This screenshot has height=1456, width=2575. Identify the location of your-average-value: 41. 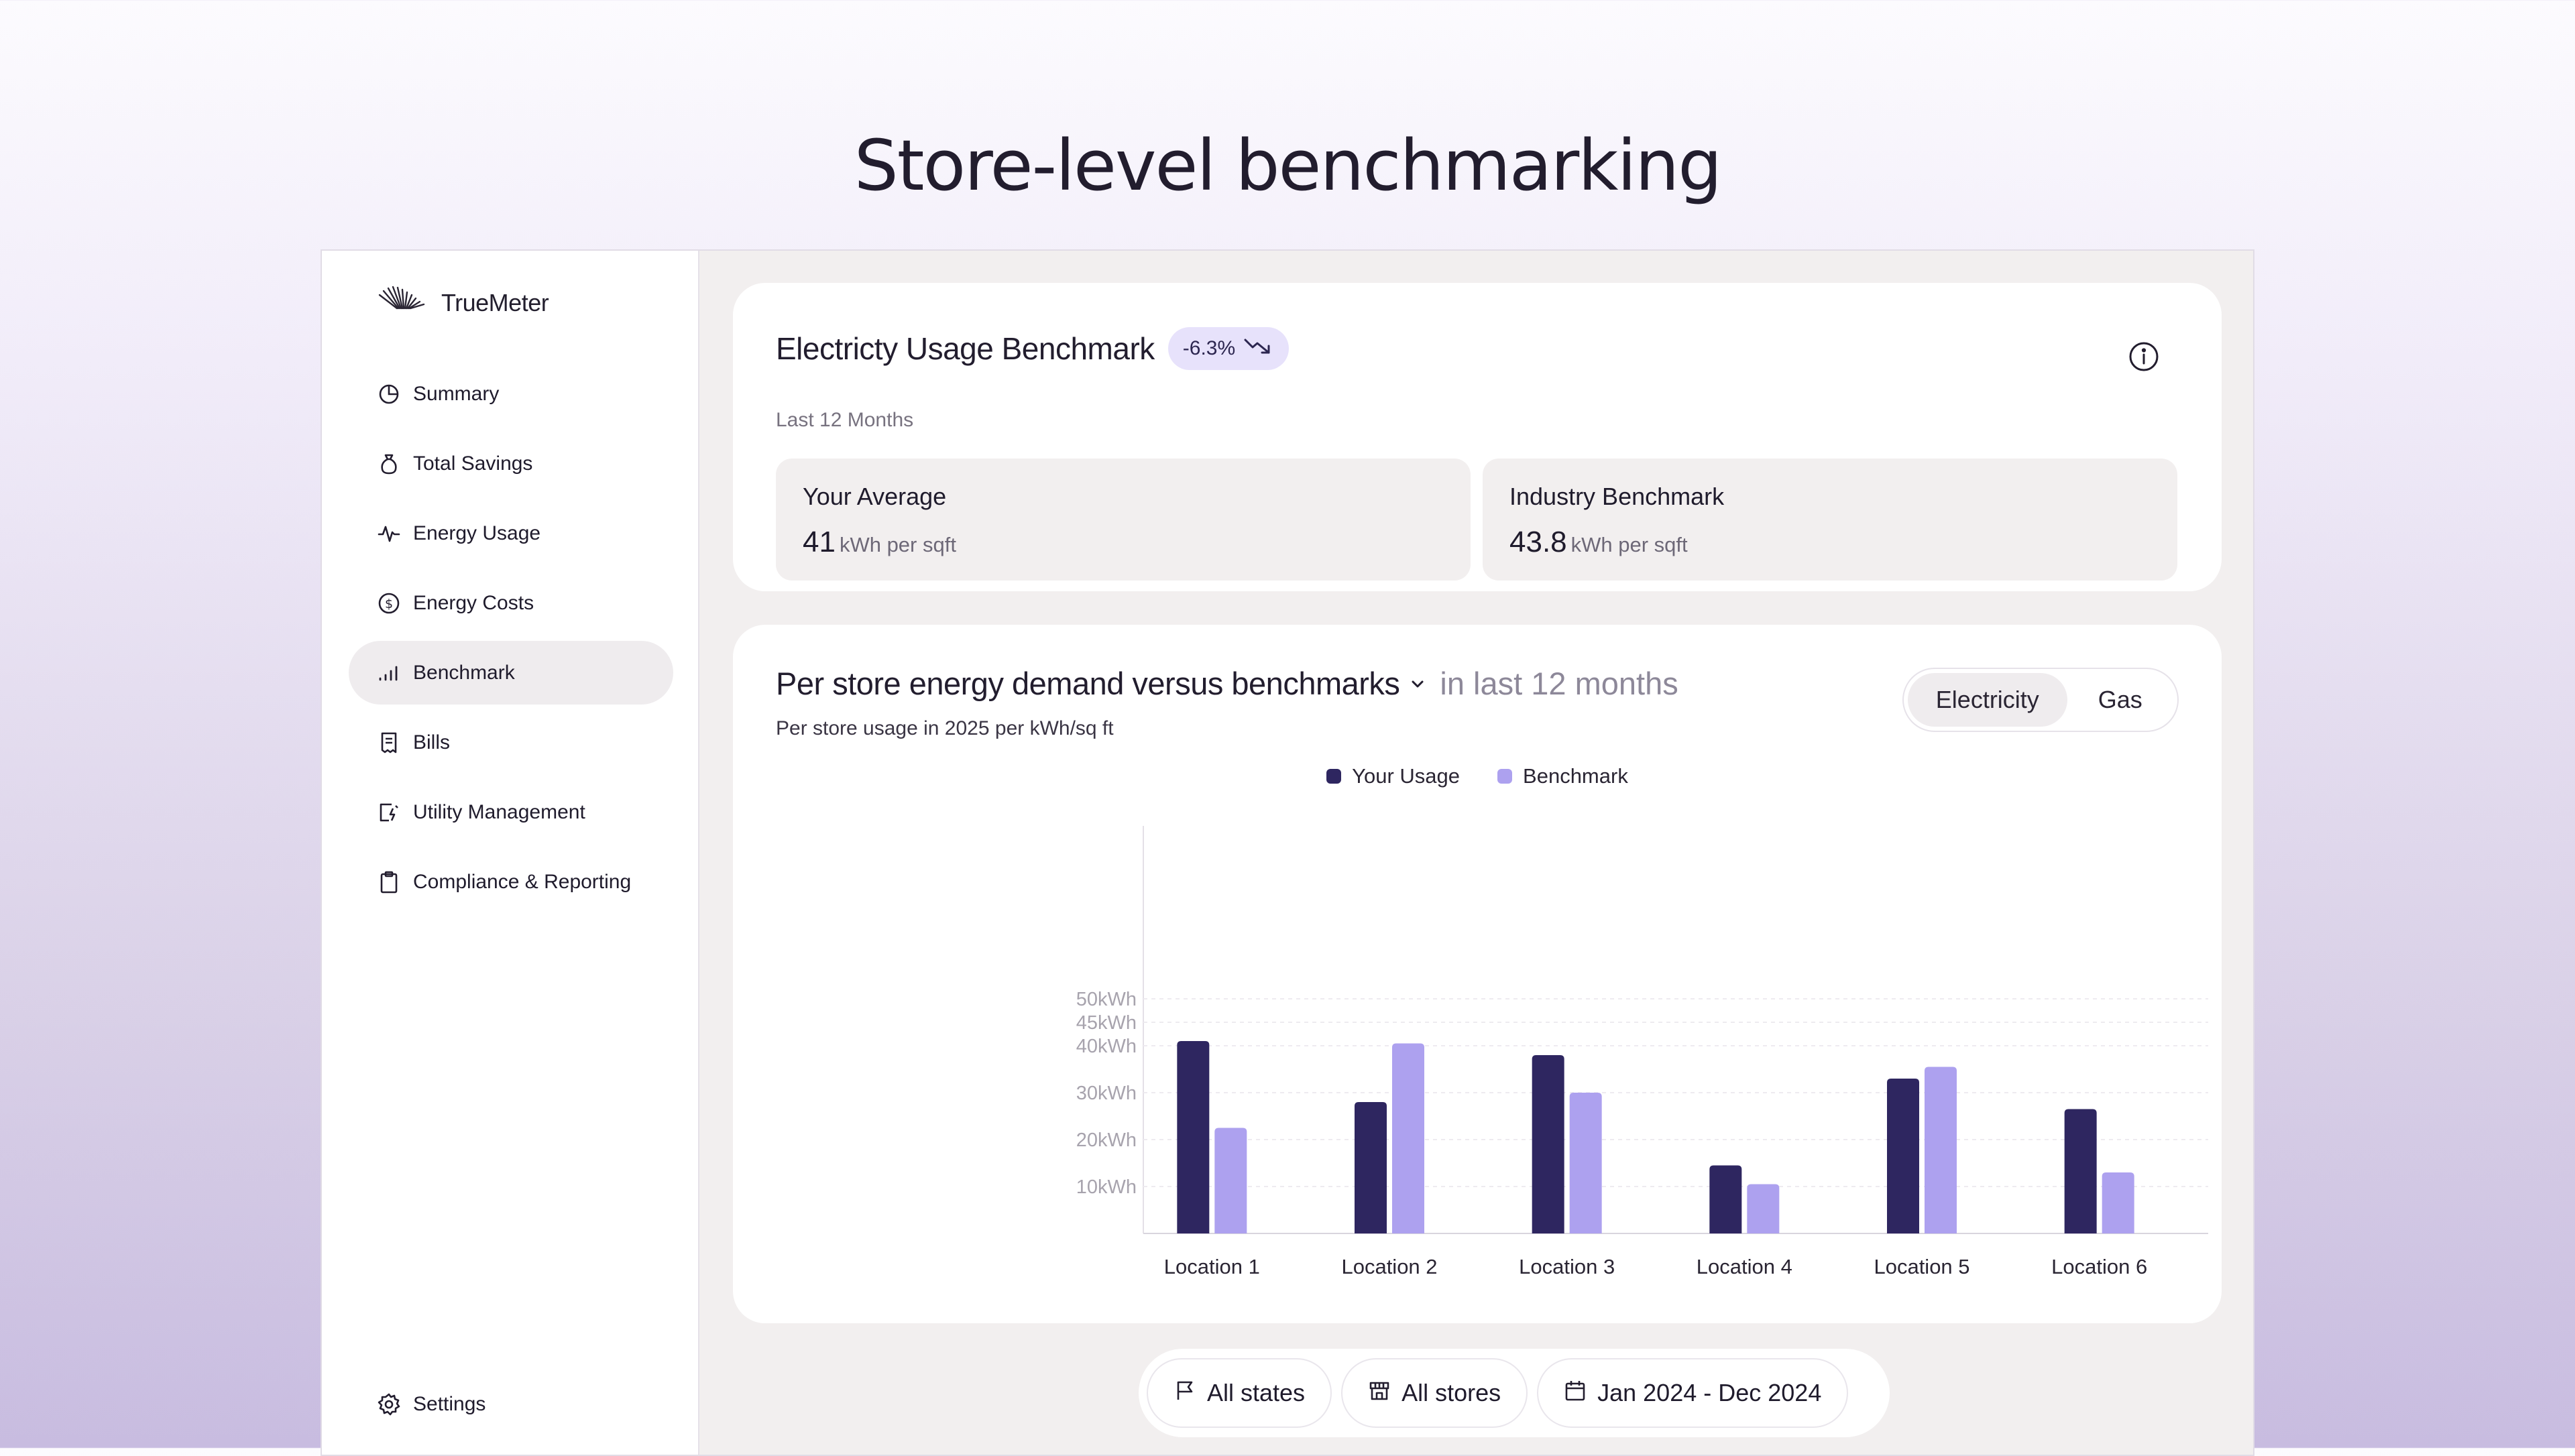
(819, 542).